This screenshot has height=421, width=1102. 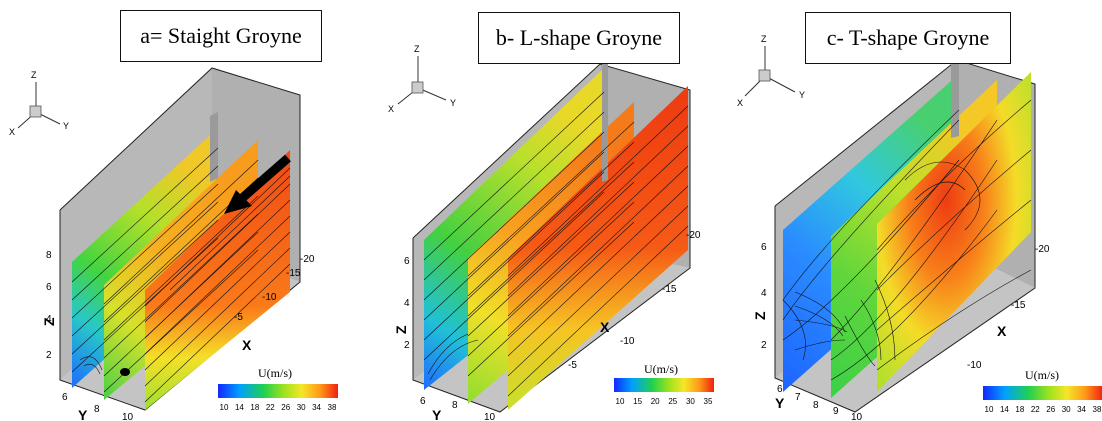 I want to click on colorbar-tick-label: 35, so click(x=708, y=401).